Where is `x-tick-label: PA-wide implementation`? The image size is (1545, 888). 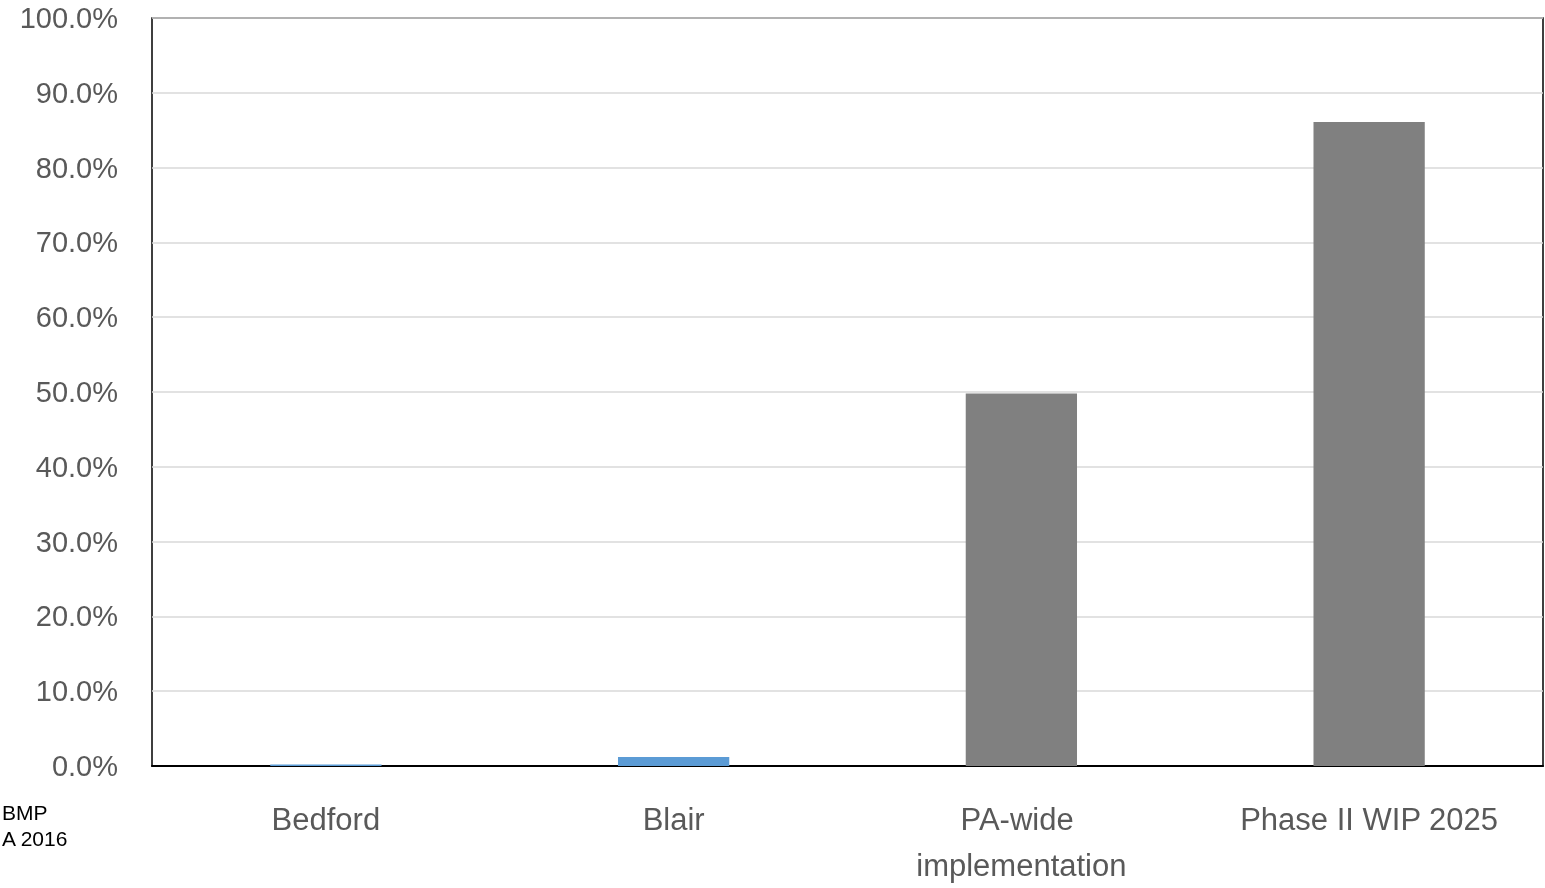 x-tick-label: PA-wide implementation is located at coordinates (1021, 842).